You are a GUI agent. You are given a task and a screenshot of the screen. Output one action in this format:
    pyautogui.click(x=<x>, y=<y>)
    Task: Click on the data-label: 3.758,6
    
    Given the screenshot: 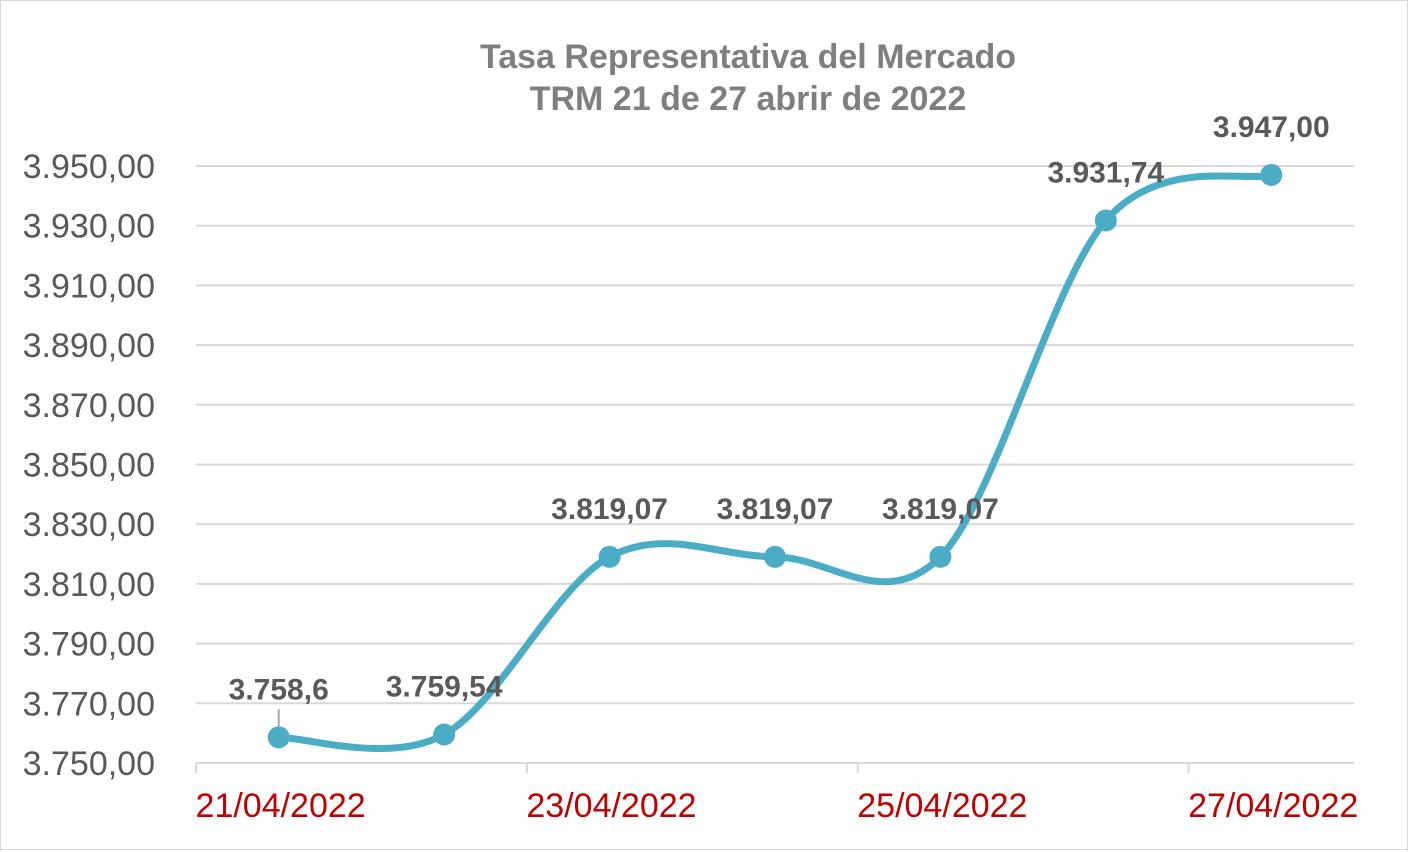 What is the action you would take?
    pyautogui.click(x=279, y=689)
    